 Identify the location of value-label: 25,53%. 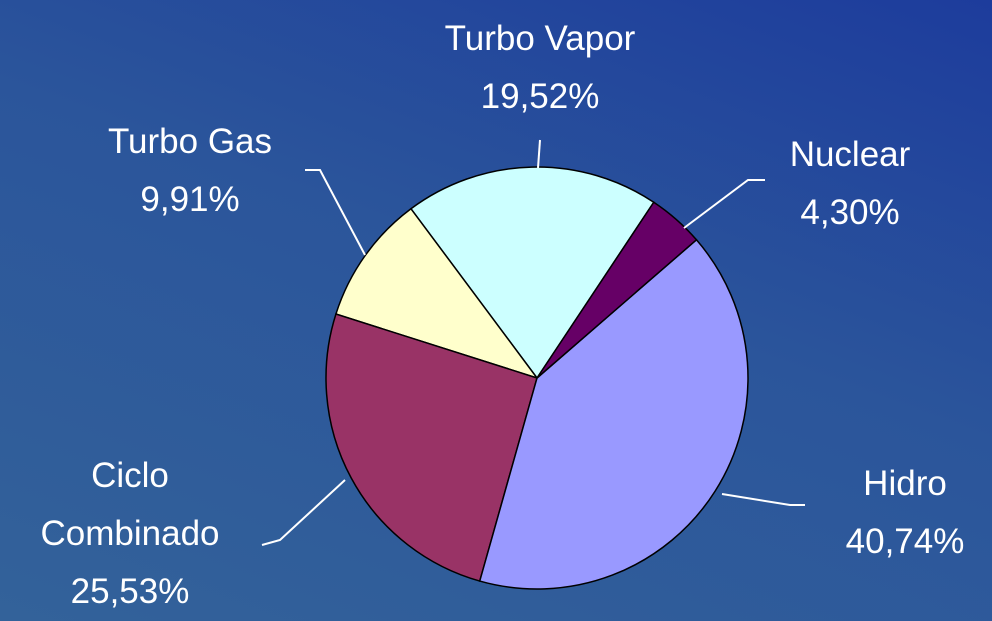
(130, 591).